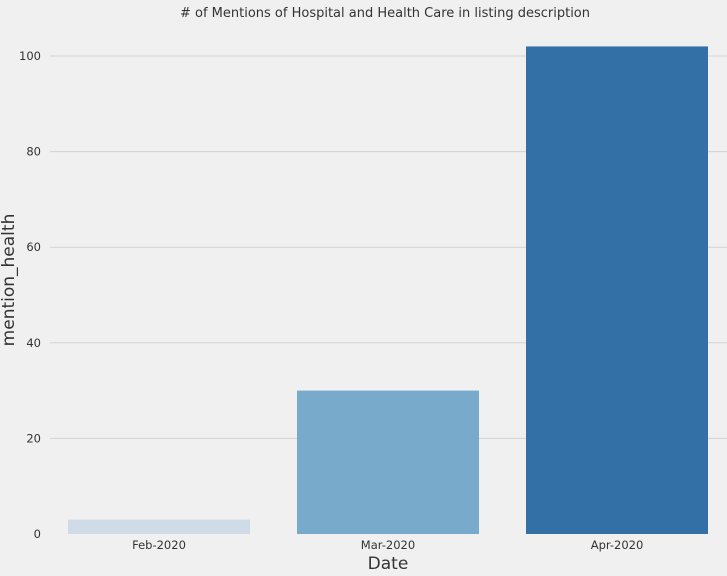 The width and height of the screenshot is (727, 576). Describe the element at coordinates (388, 564) in the screenshot. I see `x-axis-label: Date` at that location.